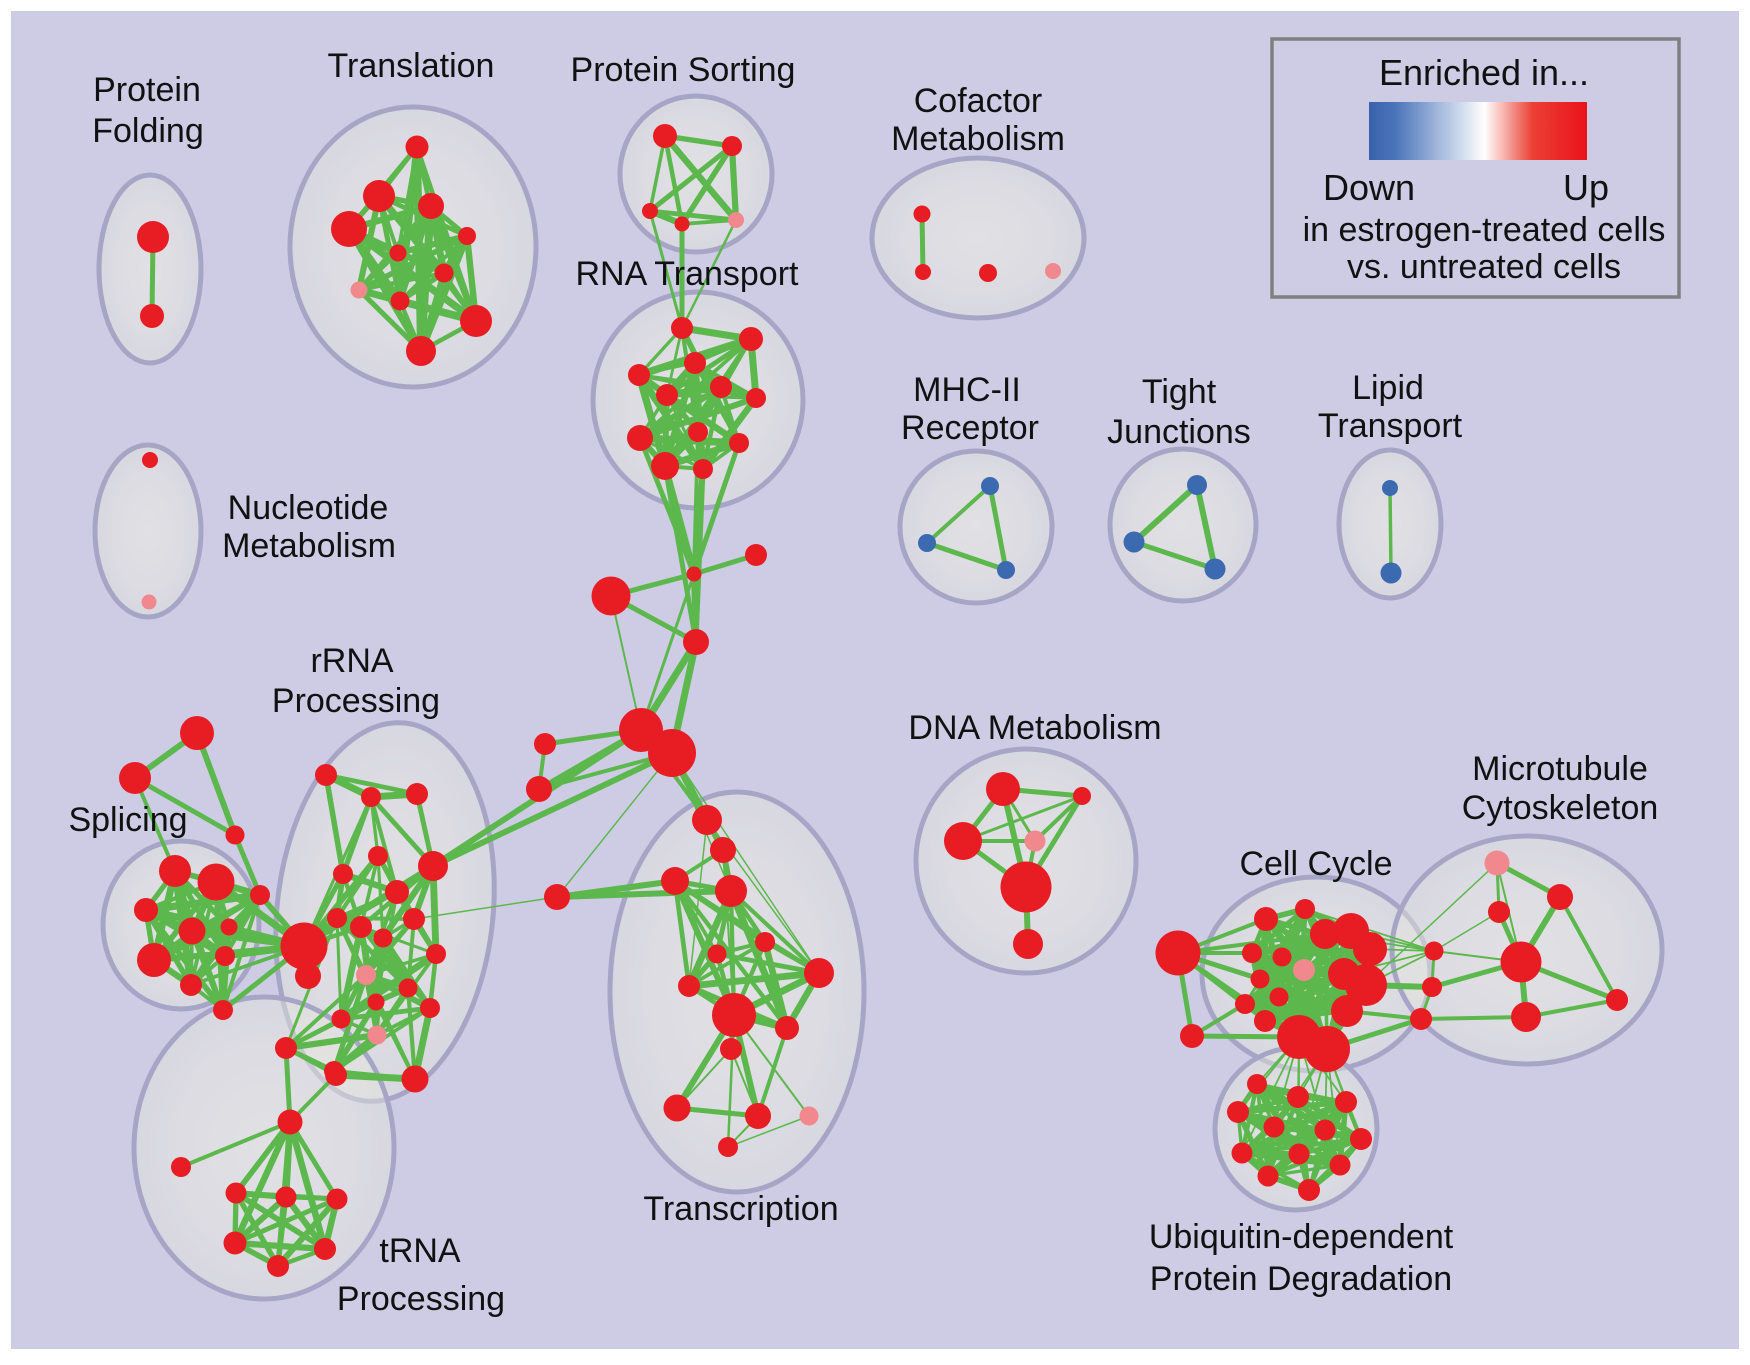 This screenshot has width=1750, height=1365. What do you see at coordinates (978, 101) in the screenshot?
I see `svg-text: Cofactor` at bounding box center [978, 101].